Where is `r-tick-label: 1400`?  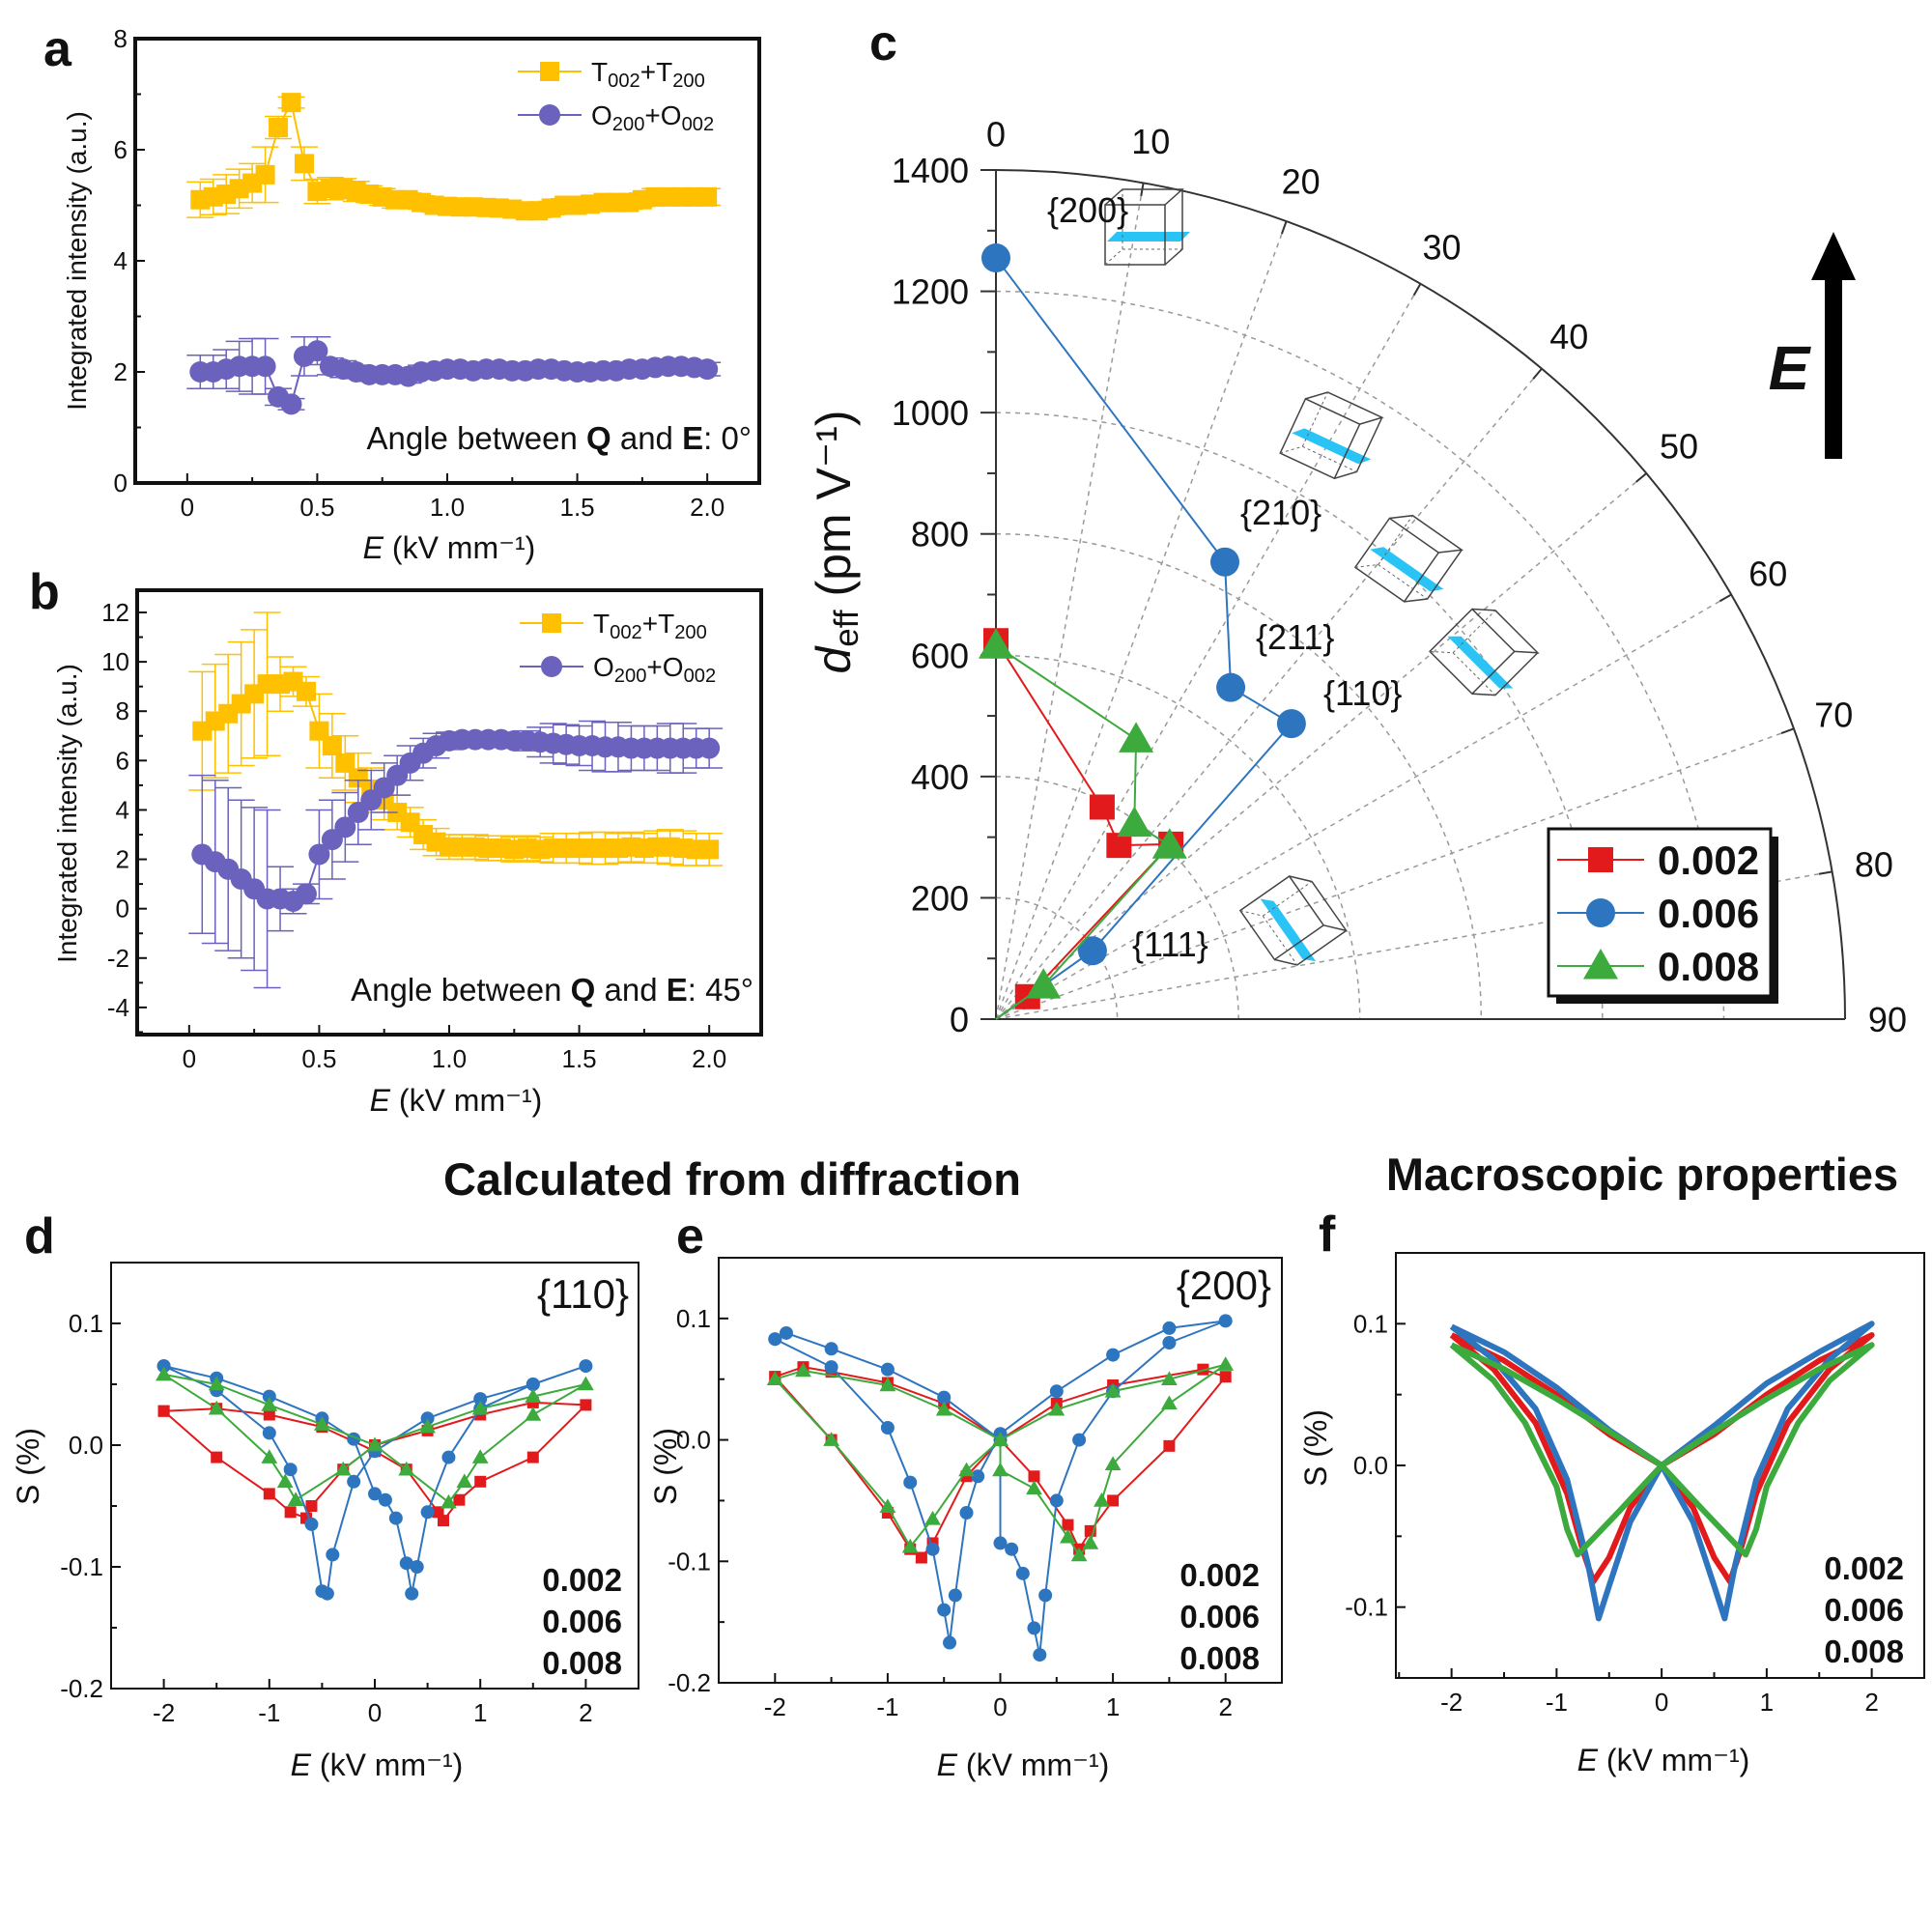
r-tick-label: 1400 is located at coordinates (930, 170).